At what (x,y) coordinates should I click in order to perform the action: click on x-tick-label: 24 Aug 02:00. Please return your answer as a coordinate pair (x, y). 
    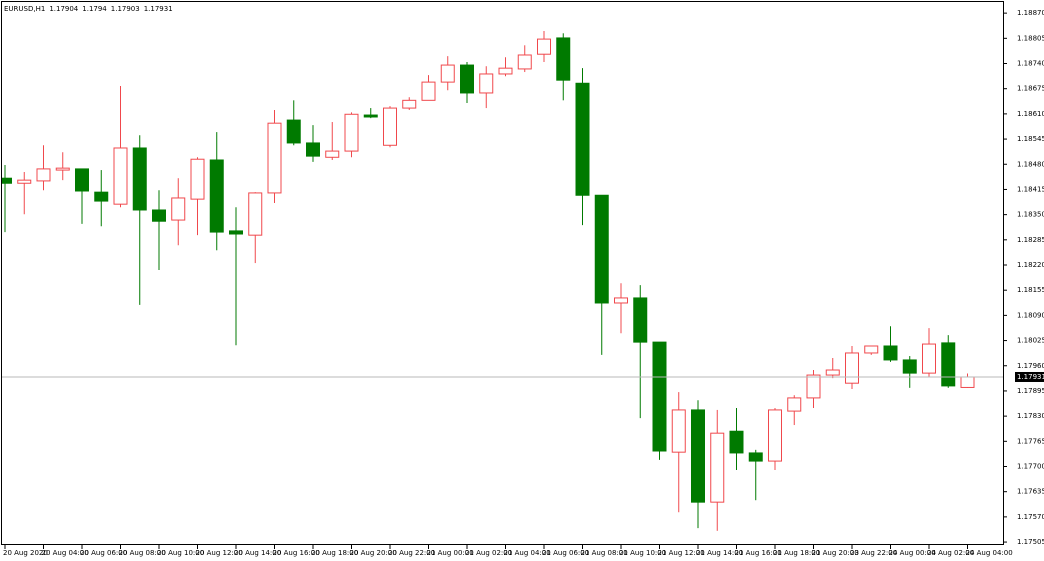
    Looking at the image, I should click on (950, 553).